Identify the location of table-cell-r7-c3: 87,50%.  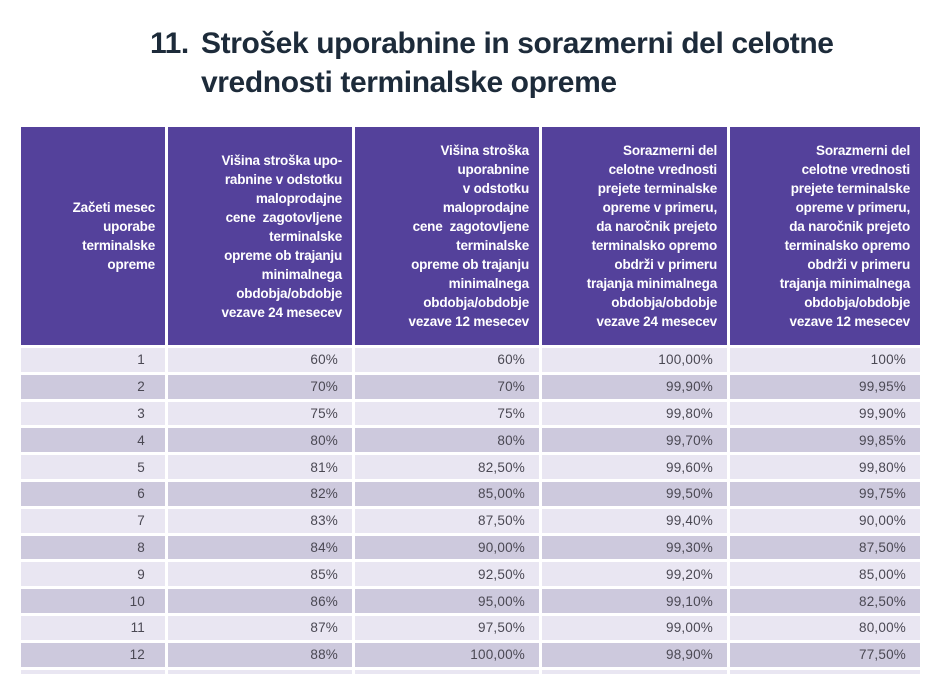
(447, 520).